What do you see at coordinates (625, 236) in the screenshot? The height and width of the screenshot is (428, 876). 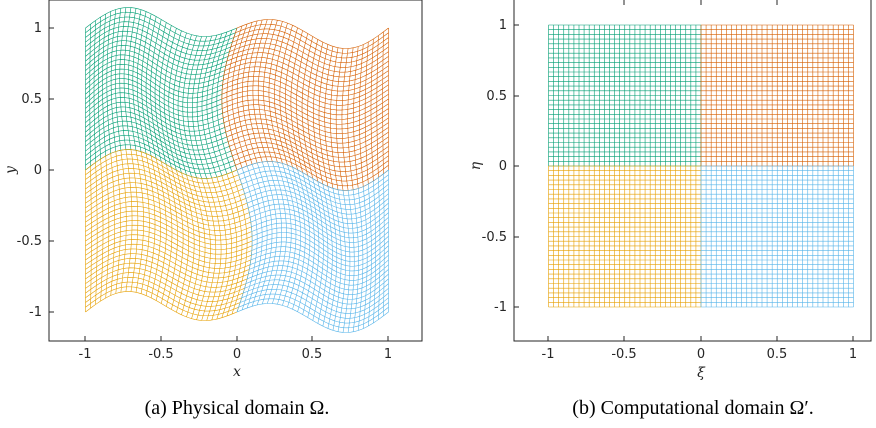 I see `panel-b-block-bottom-left` at bounding box center [625, 236].